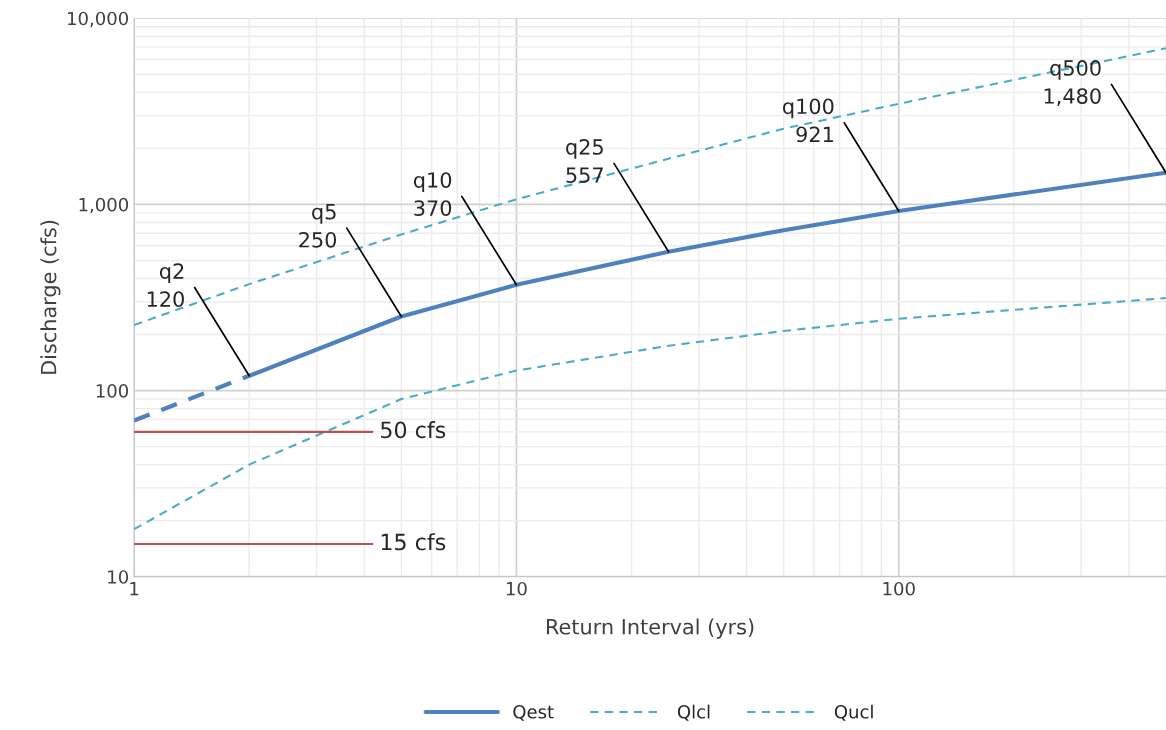 The width and height of the screenshot is (1166, 730). Describe the element at coordinates (899, 588) in the screenshot. I see `x-tick-label: 100` at that location.